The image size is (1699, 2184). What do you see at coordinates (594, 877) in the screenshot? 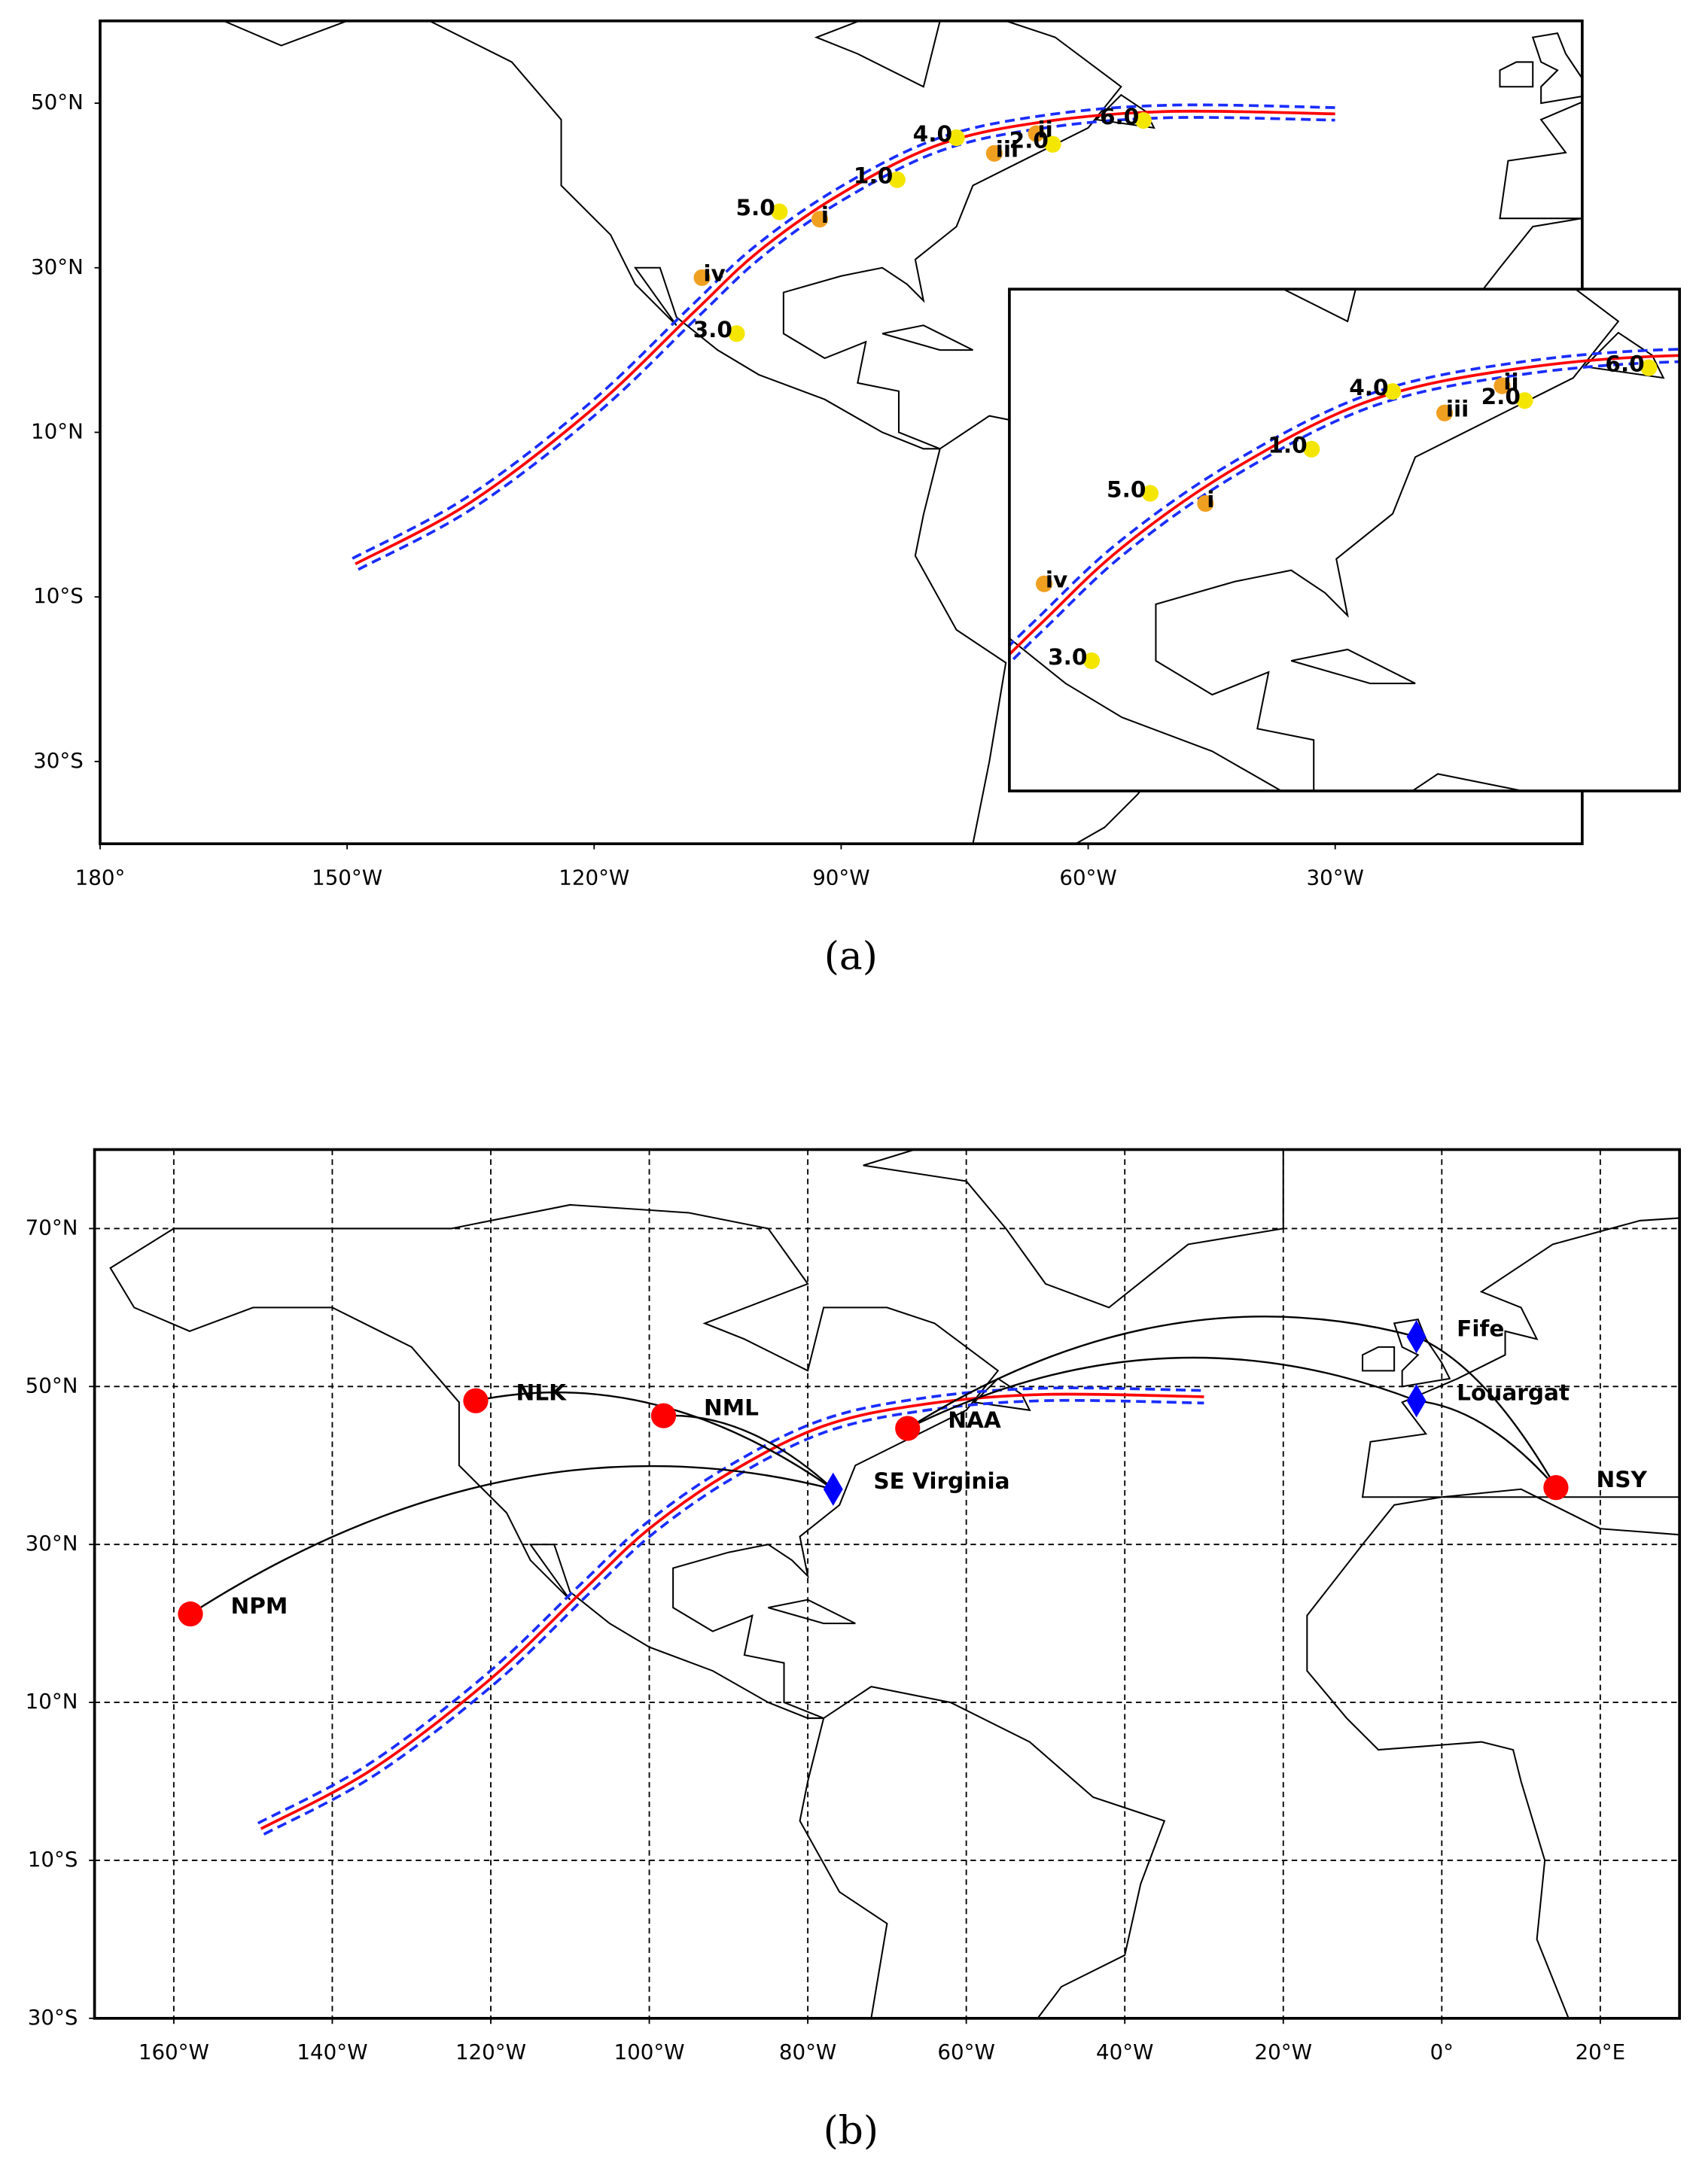
I see `x-tick-label: 120°W` at bounding box center [594, 877].